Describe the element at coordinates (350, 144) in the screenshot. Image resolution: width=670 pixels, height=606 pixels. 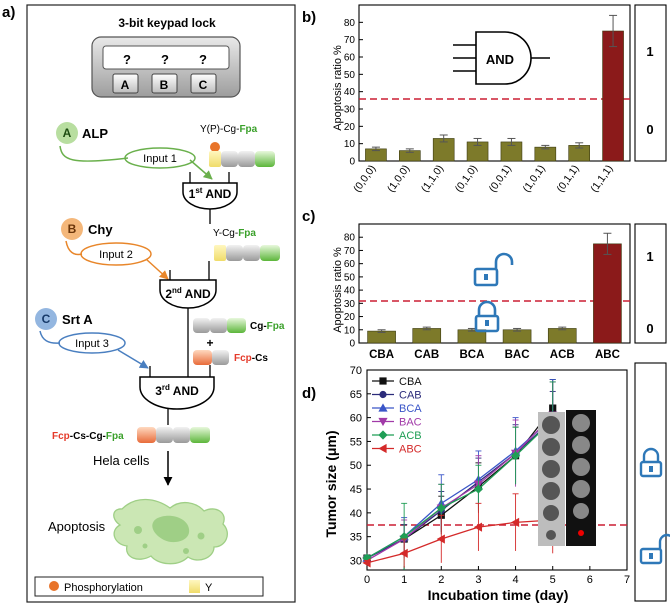
I see `y-tick-label: 10` at that location.